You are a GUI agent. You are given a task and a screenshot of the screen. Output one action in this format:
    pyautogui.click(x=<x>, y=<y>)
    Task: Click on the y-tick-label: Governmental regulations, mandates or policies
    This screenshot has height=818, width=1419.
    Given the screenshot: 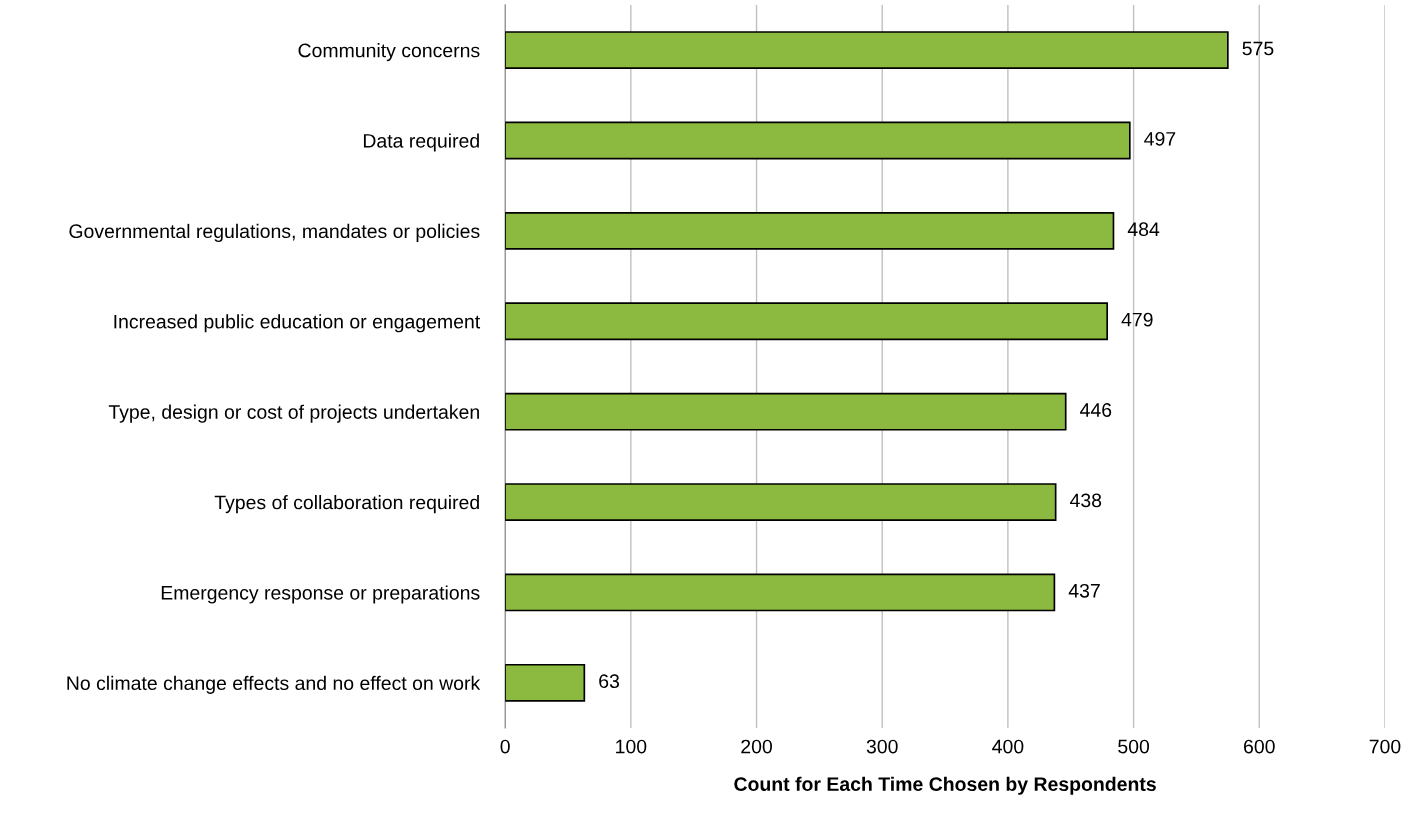 What is the action you would take?
    pyautogui.click(x=274, y=232)
    